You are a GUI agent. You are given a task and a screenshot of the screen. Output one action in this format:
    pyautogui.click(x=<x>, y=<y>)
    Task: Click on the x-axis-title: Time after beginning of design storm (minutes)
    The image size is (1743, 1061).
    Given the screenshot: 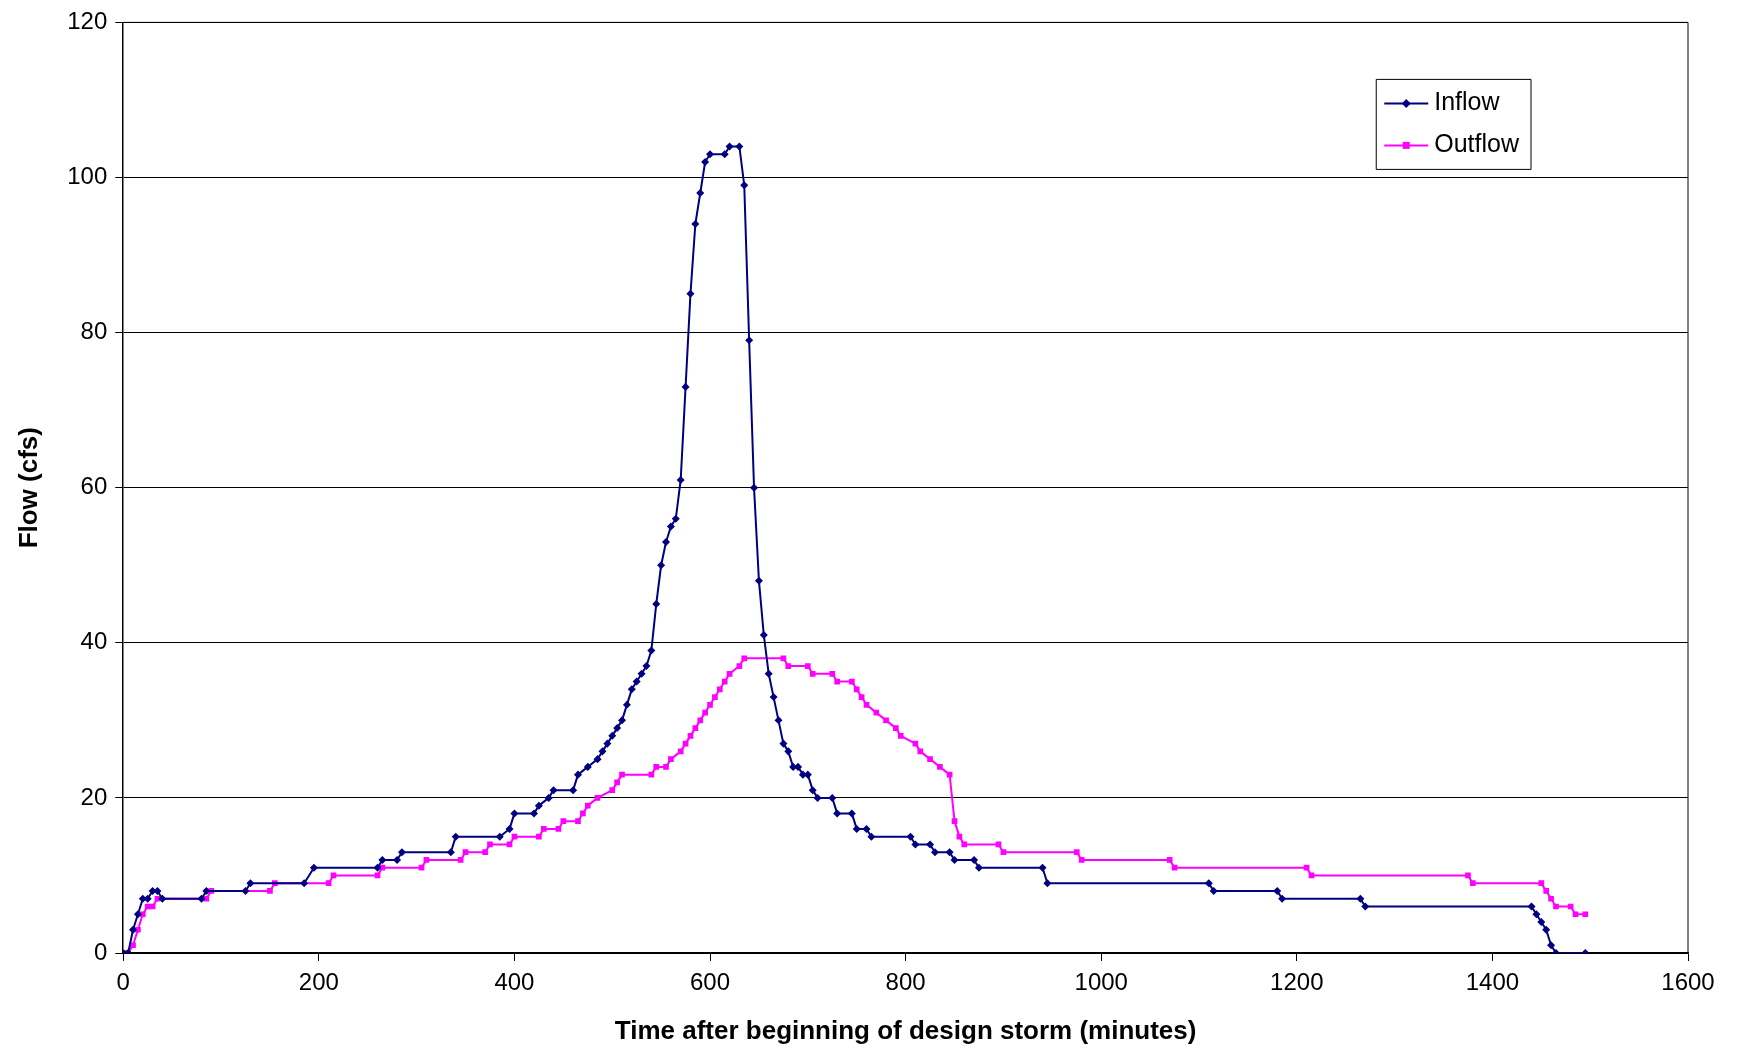 What is the action you would take?
    pyautogui.click(x=905, y=1029)
    